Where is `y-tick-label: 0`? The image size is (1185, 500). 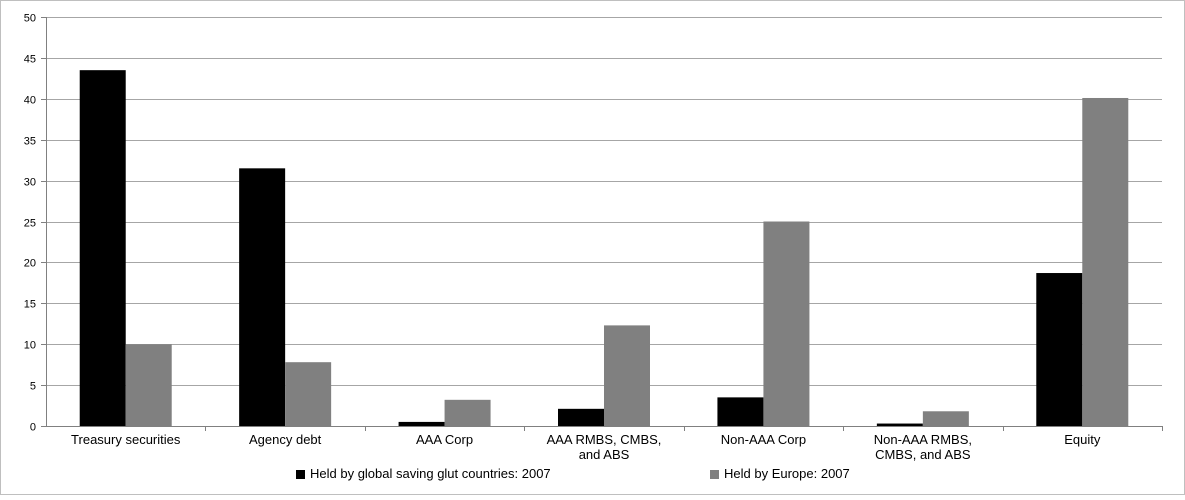 y-tick-label: 0 is located at coordinates (33, 428).